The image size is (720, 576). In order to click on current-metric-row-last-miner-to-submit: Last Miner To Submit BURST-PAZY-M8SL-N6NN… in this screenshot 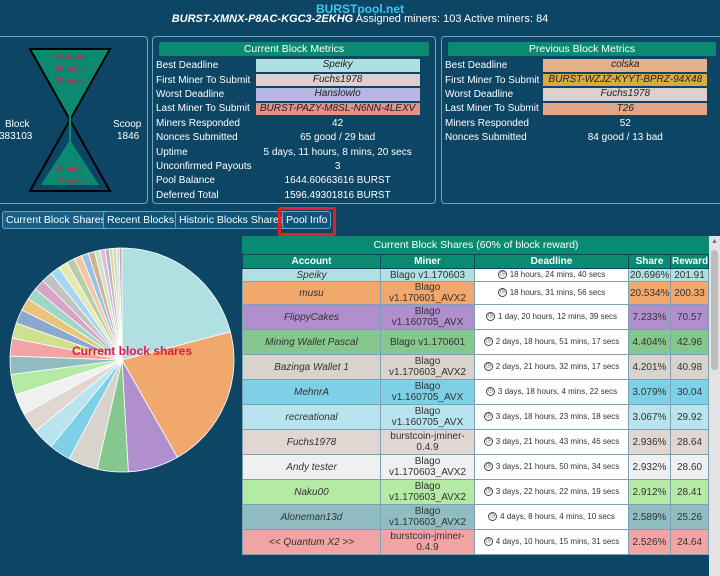, I will do `click(288, 109)`.